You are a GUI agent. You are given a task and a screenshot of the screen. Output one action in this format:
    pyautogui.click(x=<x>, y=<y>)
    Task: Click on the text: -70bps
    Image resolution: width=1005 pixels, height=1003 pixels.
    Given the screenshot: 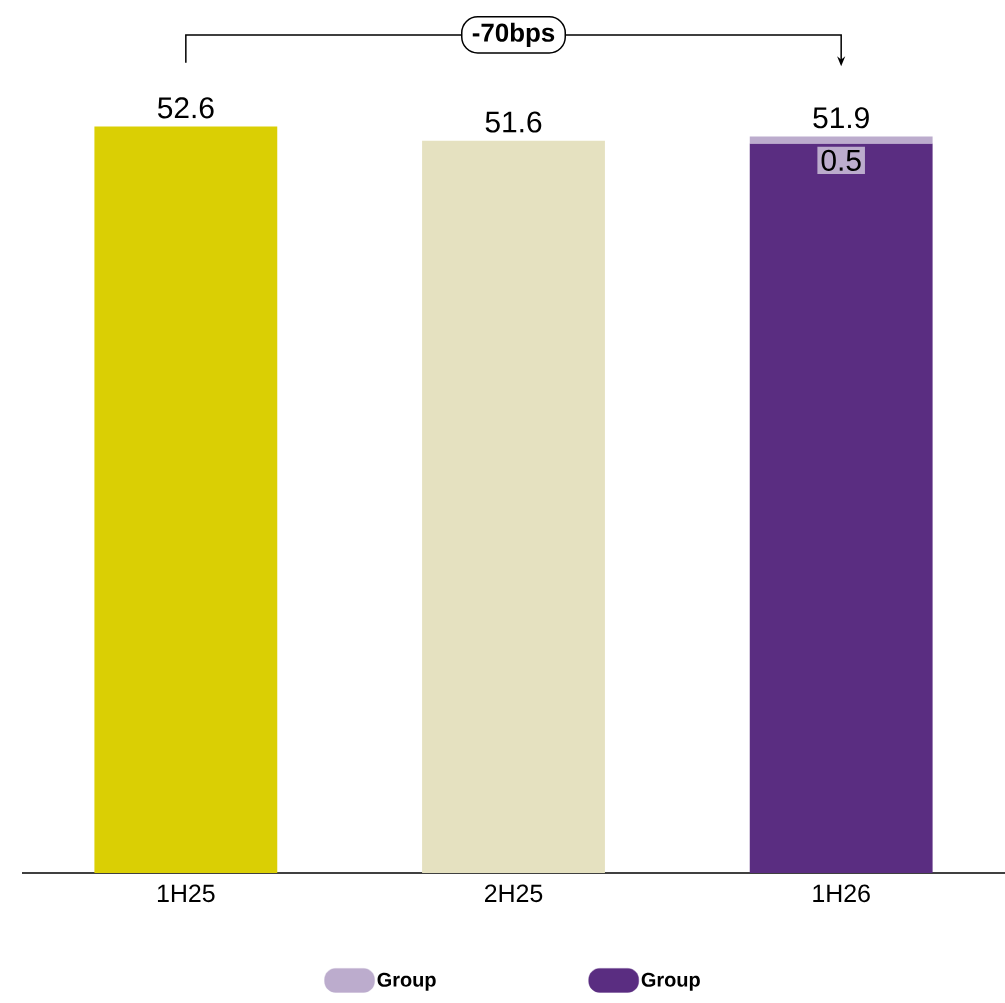 What is the action you would take?
    pyautogui.click(x=513, y=34)
    